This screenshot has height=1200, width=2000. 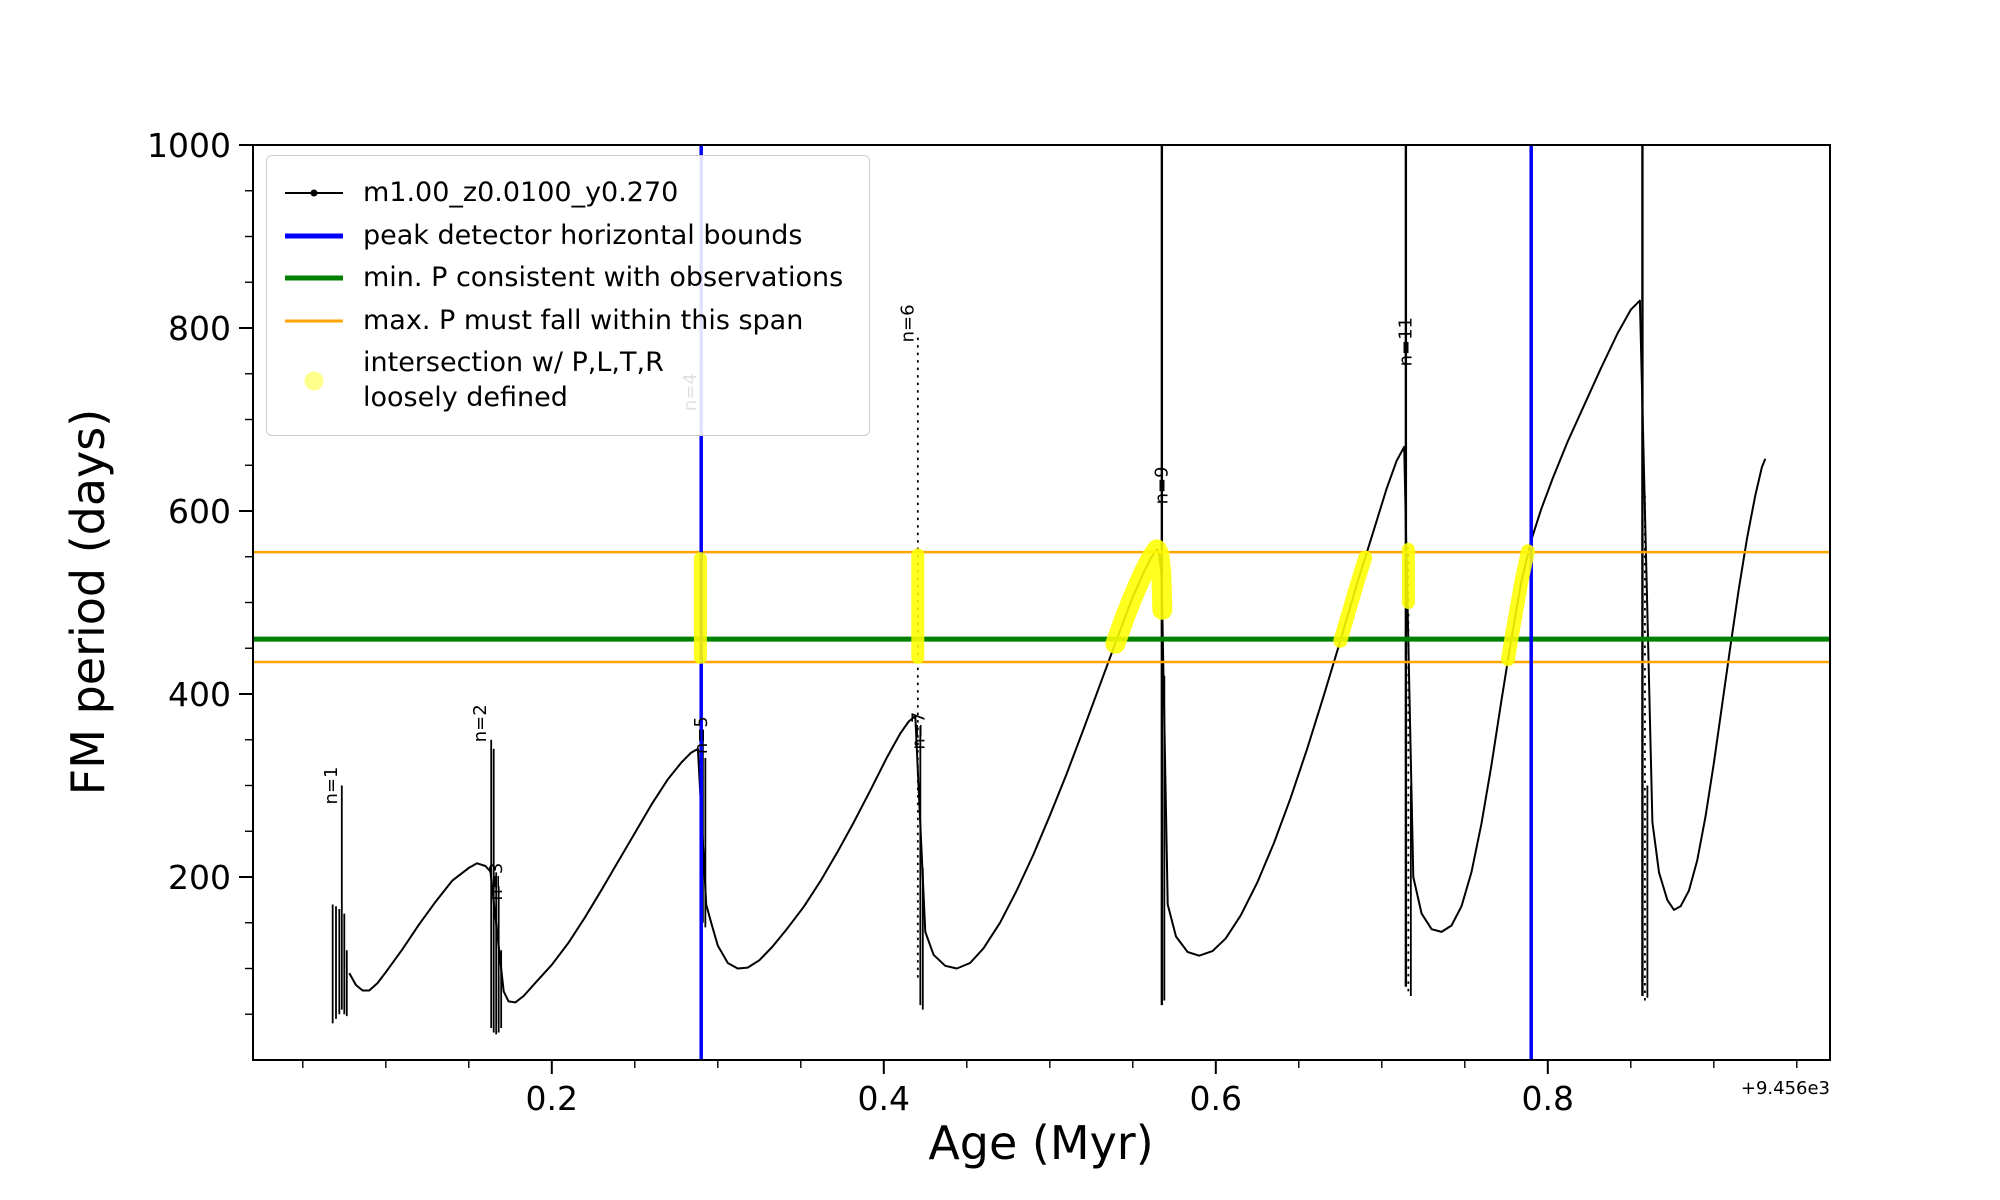 What do you see at coordinates (603, 278) in the screenshot?
I see `legend-label: min. P consistent with observations` at bounding box center [603, 278].